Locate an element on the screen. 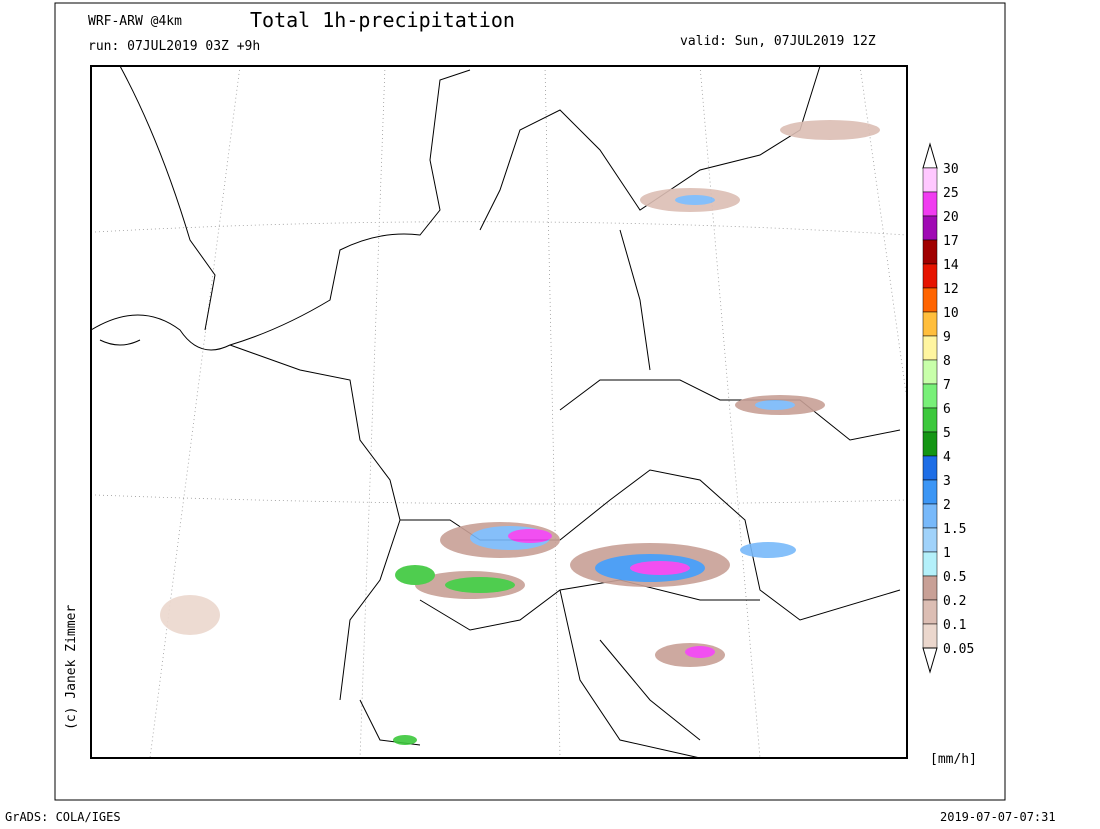 Image resolution: width=1100 pixels, height=829 pixels. colorbar-label: 4 is located at coordinates (947, 457).